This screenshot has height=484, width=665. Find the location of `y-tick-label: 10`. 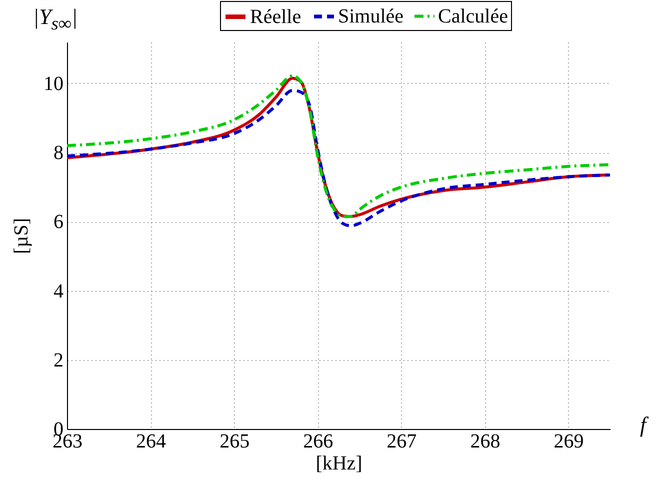

y-tick-label: 10 is located at coordinates (54, 83).